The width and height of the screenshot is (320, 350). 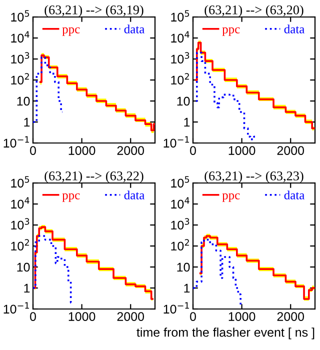 I want to click on chart-title: (63,21) --> (63,23), so click(x=254, y=177).